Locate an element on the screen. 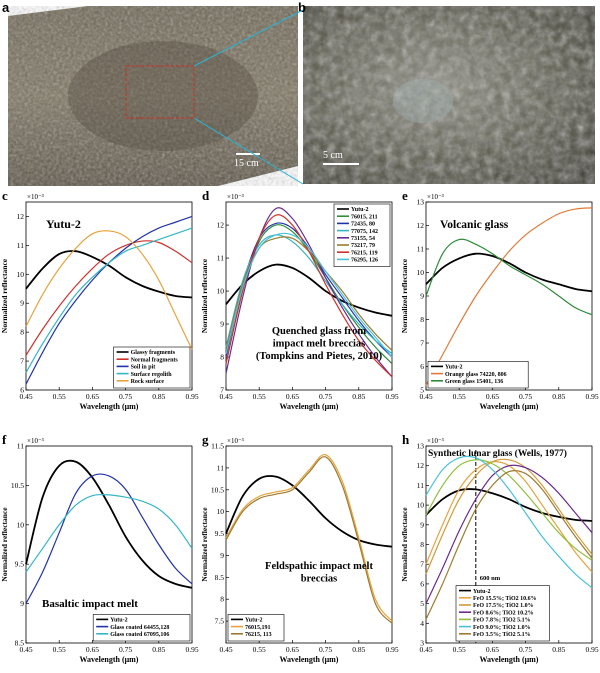 Image resolution: width=600 pixels, height=673 pixels. chart-title-c: Yutu-2 is located at coordinates (63, 224).